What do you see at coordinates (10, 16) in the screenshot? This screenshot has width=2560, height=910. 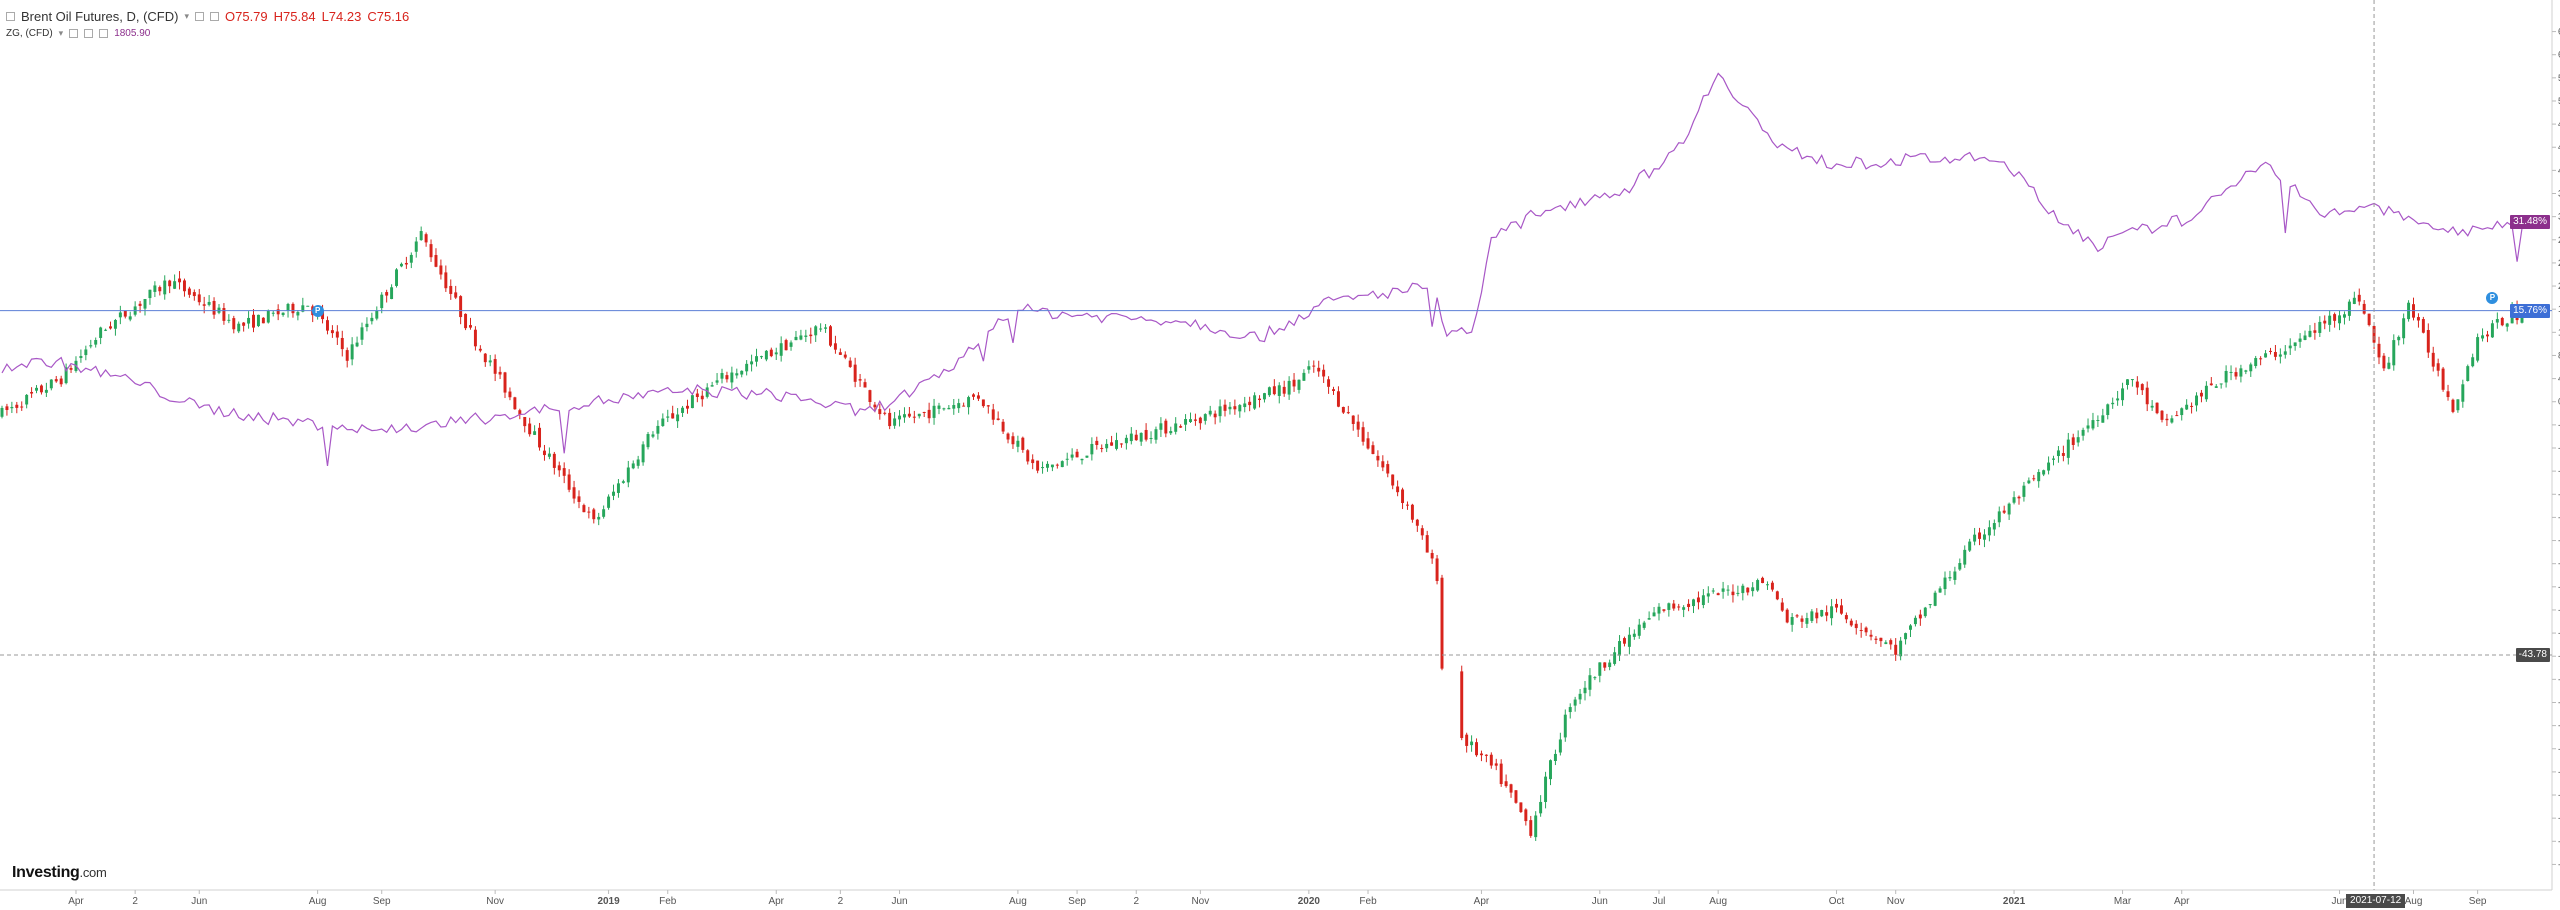 I see `collapse-icon` at bounding box center [10, 16].